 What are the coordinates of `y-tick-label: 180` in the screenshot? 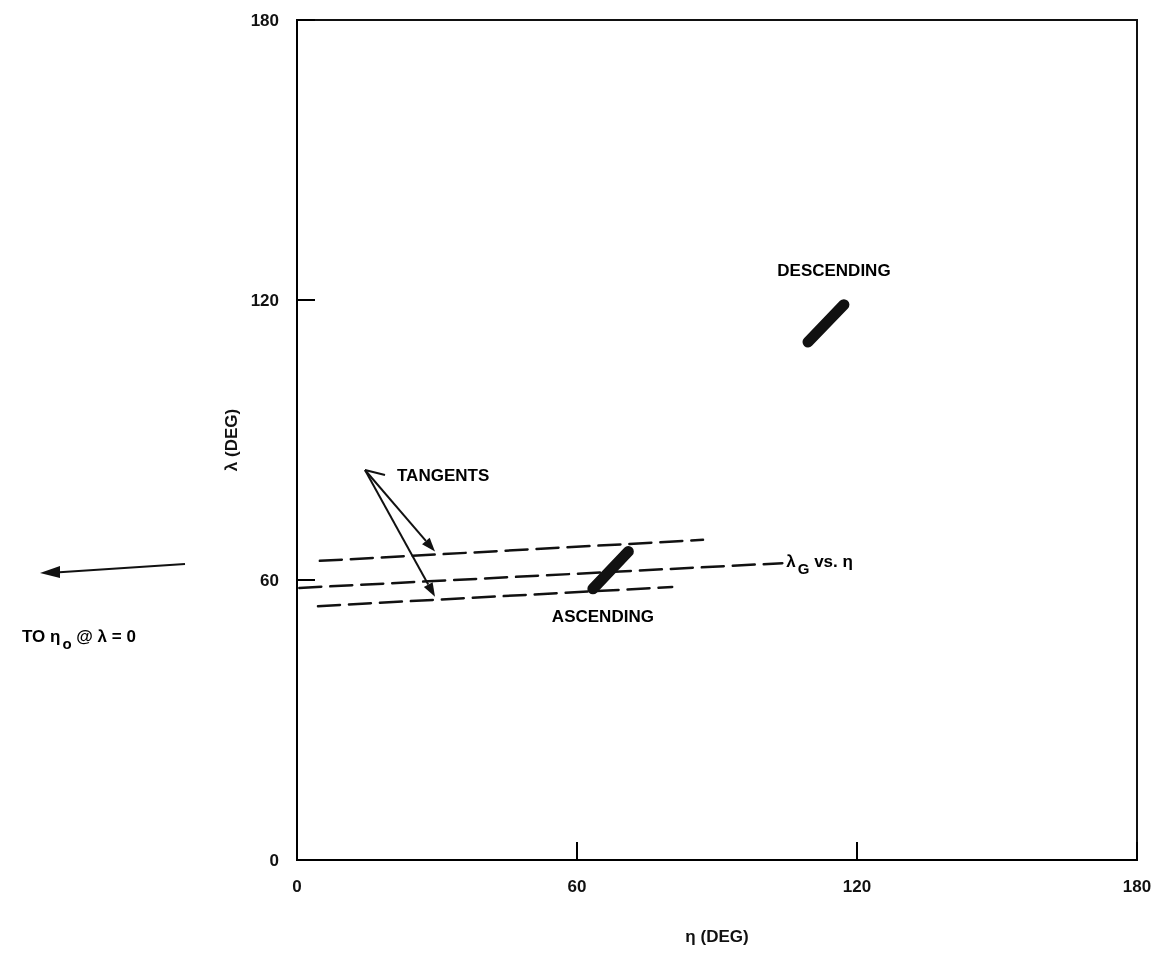 It's located at (264, 20).